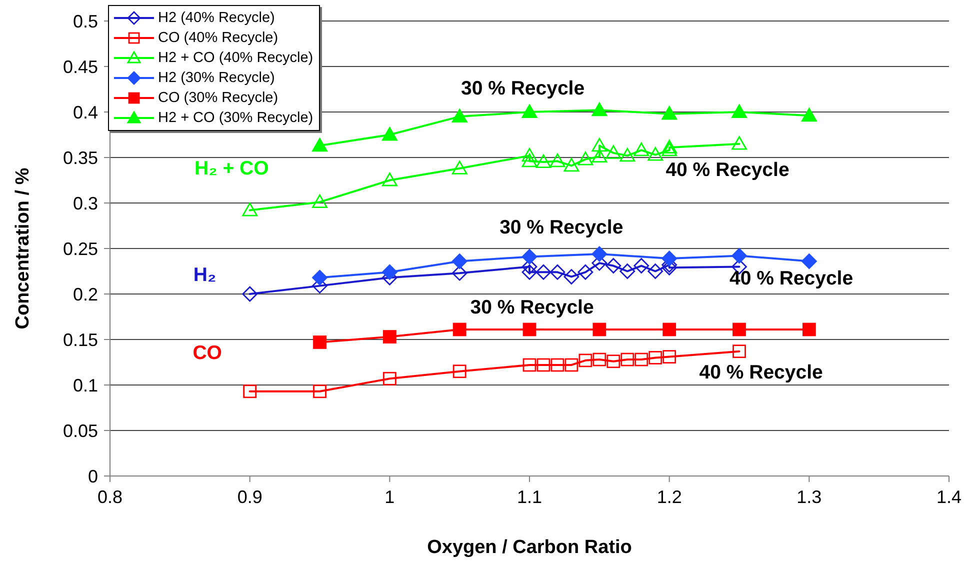 This screenshot has width=969, height=561. I want to click on y-tick-label: 0.35, so click(80, 158).